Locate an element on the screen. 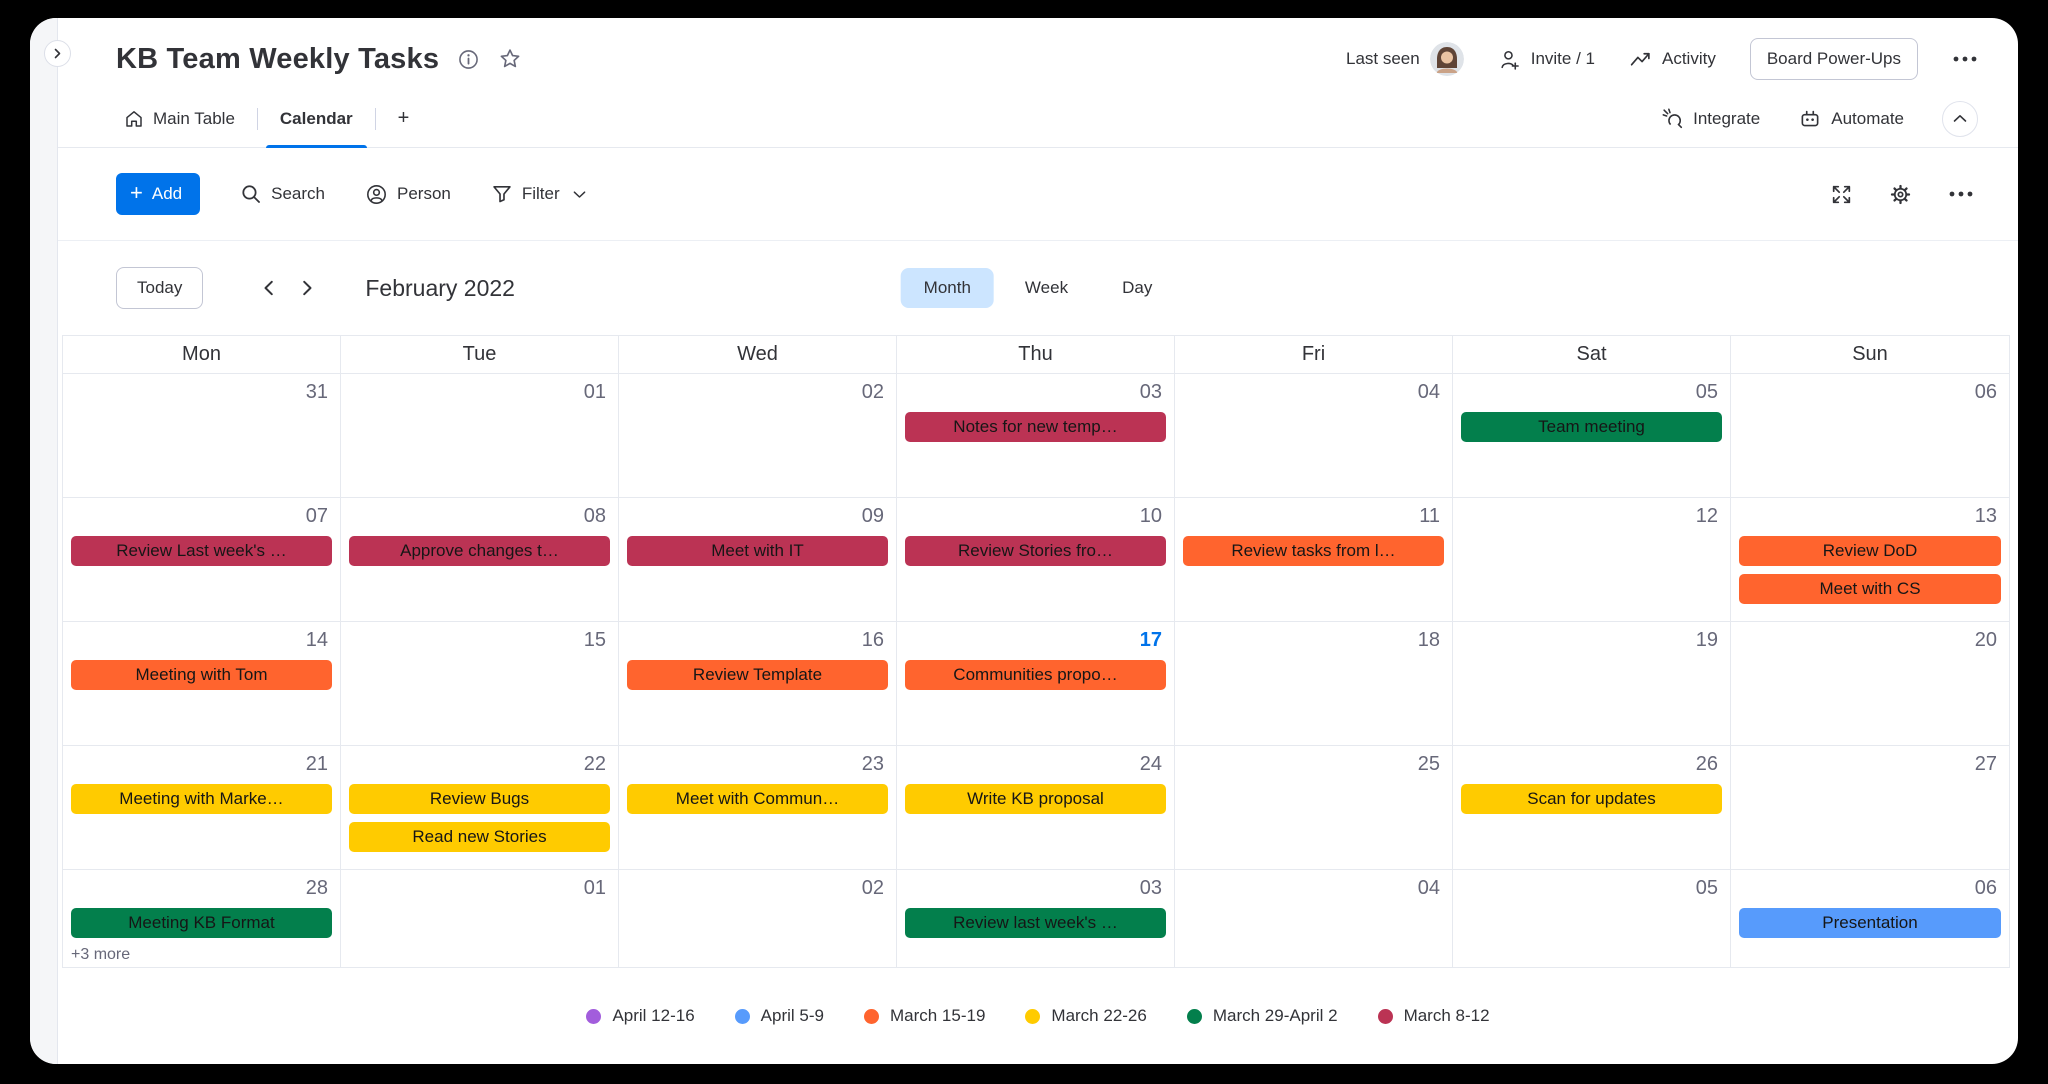 The image size is (2048, 1084). legend-label: March 8-12 is located at coordinates (1446, 1015).